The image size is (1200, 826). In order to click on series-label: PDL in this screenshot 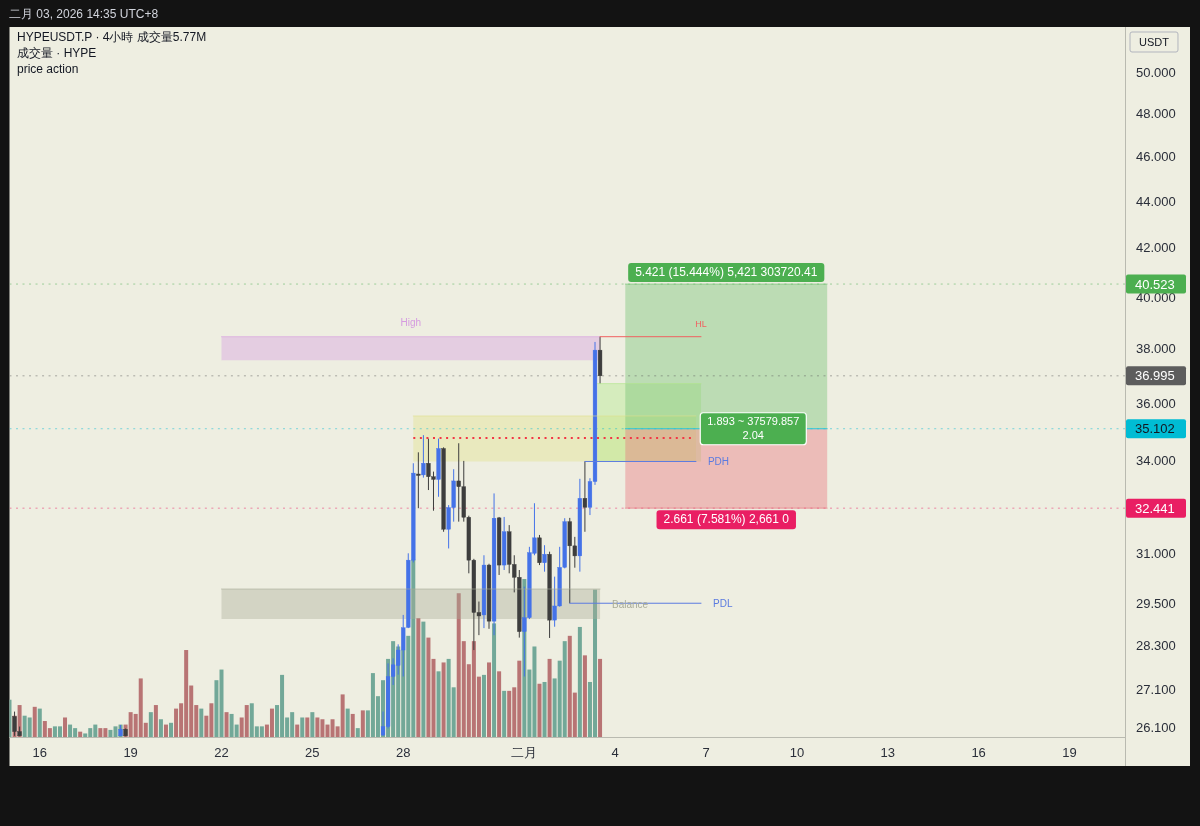, I will do `click(723, 603)`.